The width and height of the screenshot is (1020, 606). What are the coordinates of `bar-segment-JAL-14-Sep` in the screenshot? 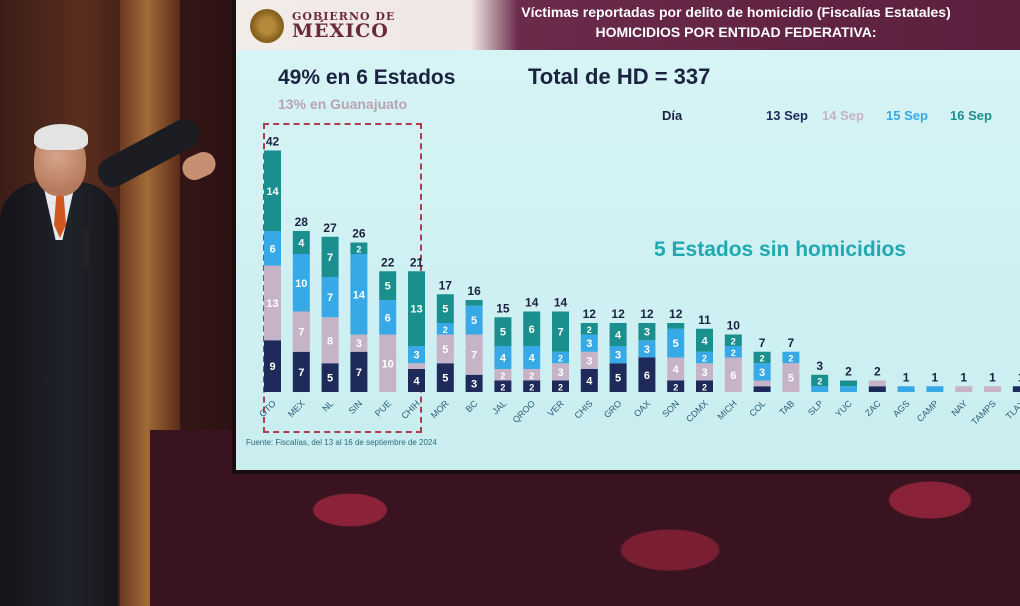 It's located at (503, 375).